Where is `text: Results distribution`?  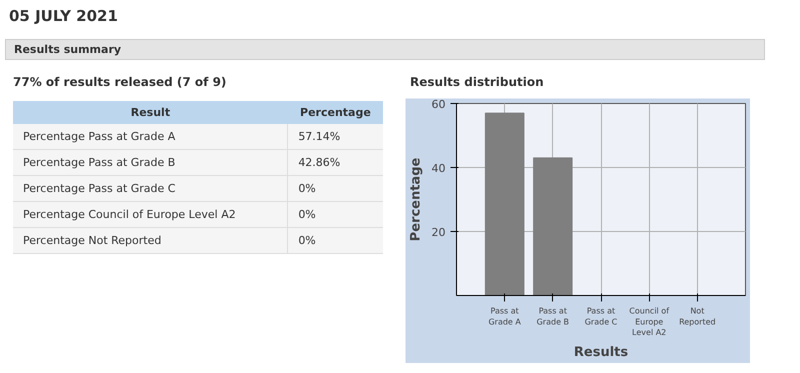
text: Results distribution is located at coordinates (477, 82).